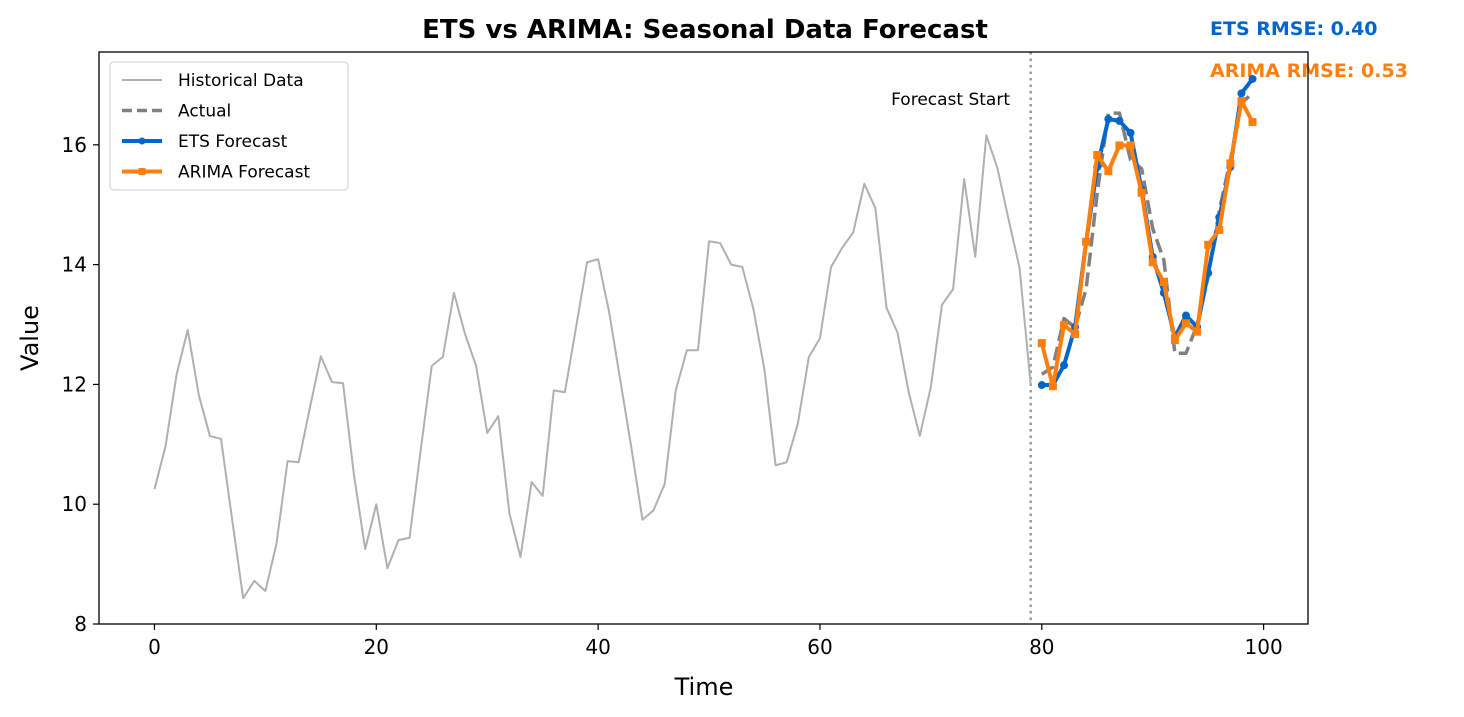 This screenshot has height=717, width=1464. Describe the element at coordinates (74, 504) in the screenshot. I see `y-tick-label: 10` at that location.